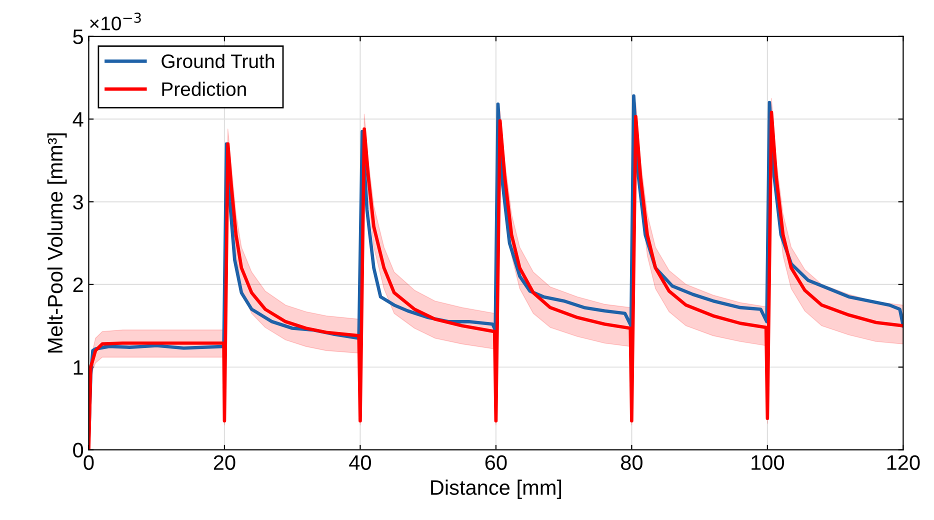 The image size is (934, 520). Describe the element at coordinates (496, 490) in the screenshot. I see `x-axis-title: Distance [mm]` at that location.